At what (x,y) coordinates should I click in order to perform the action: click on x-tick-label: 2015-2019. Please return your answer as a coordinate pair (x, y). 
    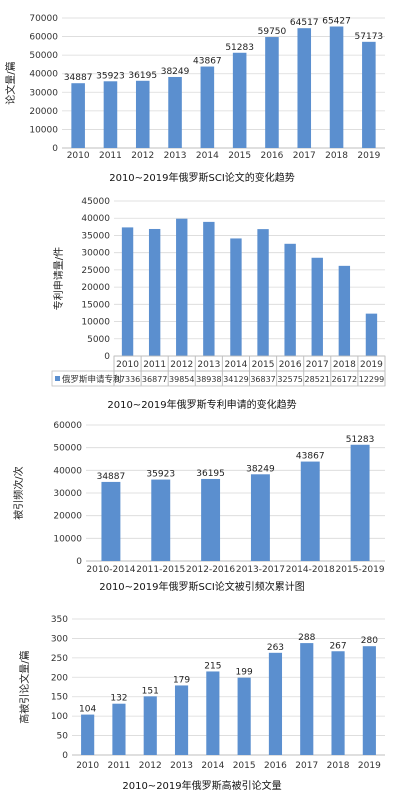
    Looking at the image, I should click on (360, 570).